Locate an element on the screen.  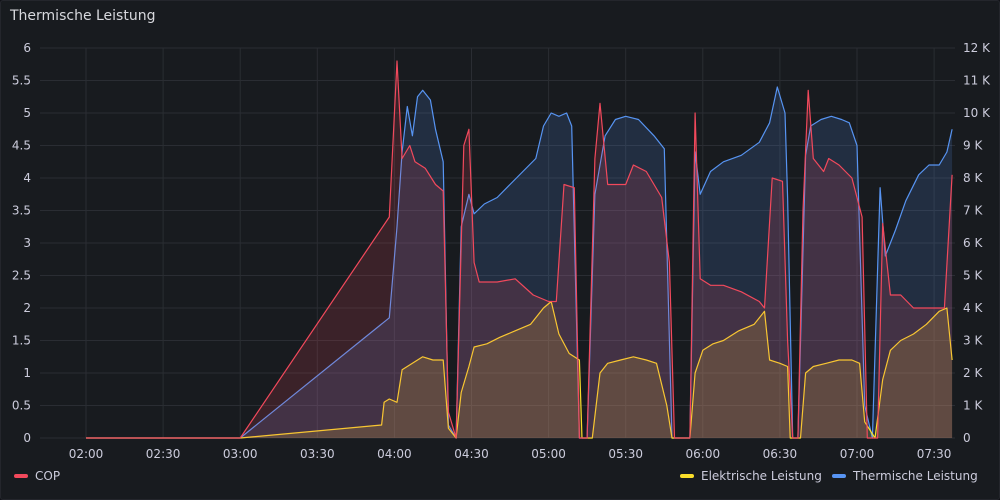
y-left-tick-label: 5.5 is located at coordinates (21, 81).